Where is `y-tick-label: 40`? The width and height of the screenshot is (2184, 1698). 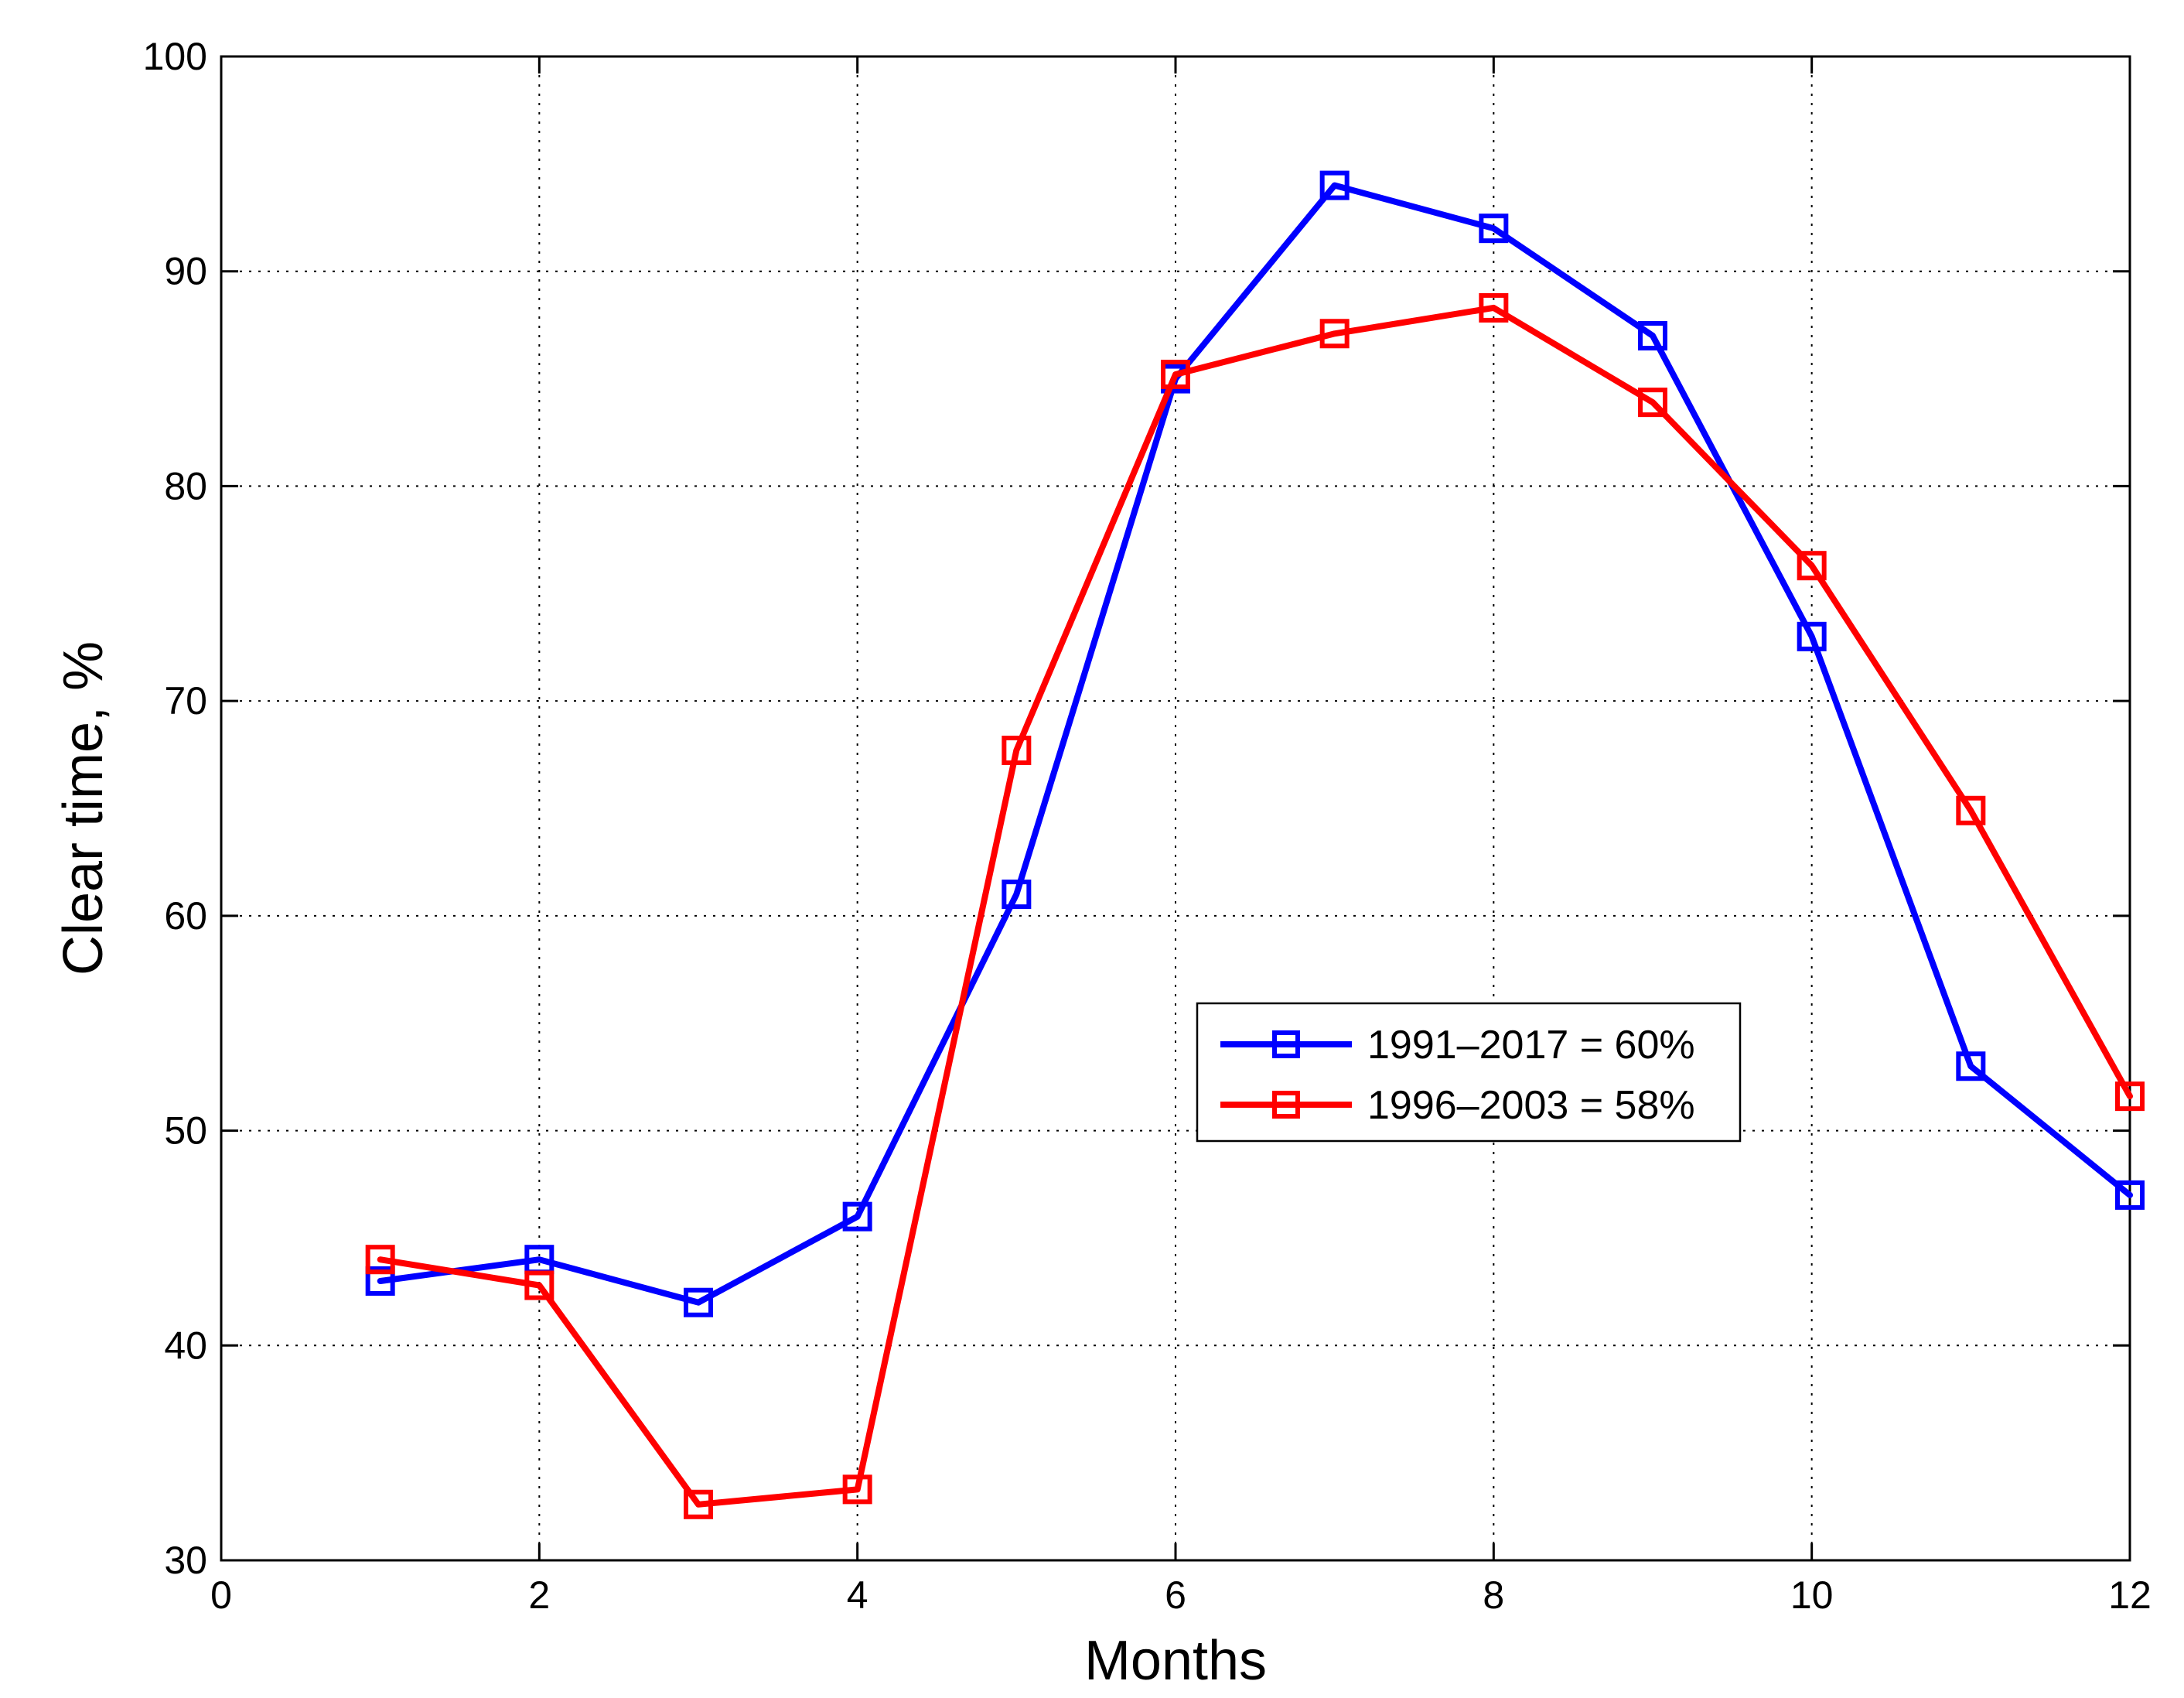 y-tick-label: 40 is located at coordinates (185, 1345).